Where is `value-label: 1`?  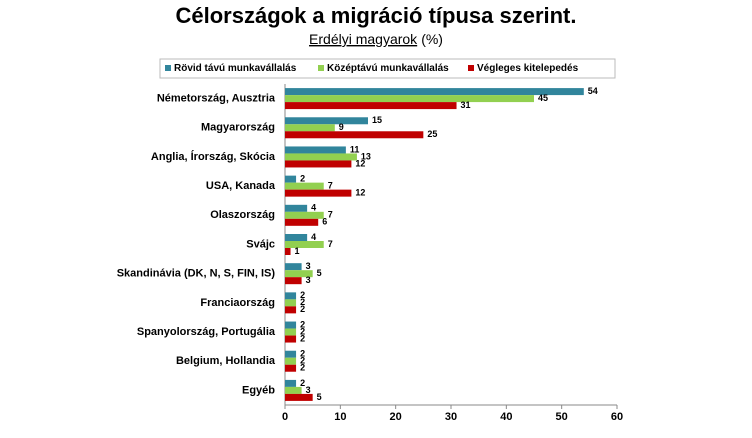 value-label: 1 is located at coordinates (297, 251).